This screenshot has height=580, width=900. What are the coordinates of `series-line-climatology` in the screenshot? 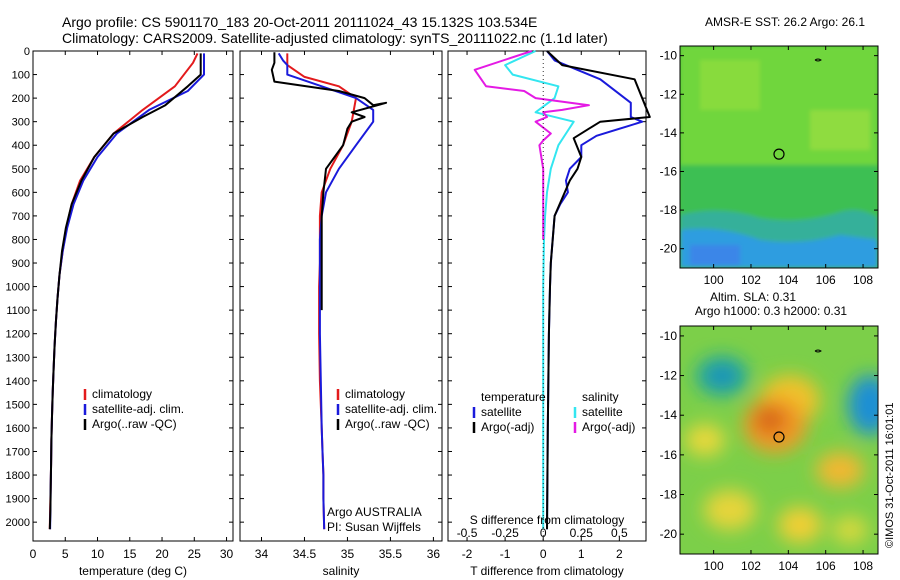 It's located at (123, 291).